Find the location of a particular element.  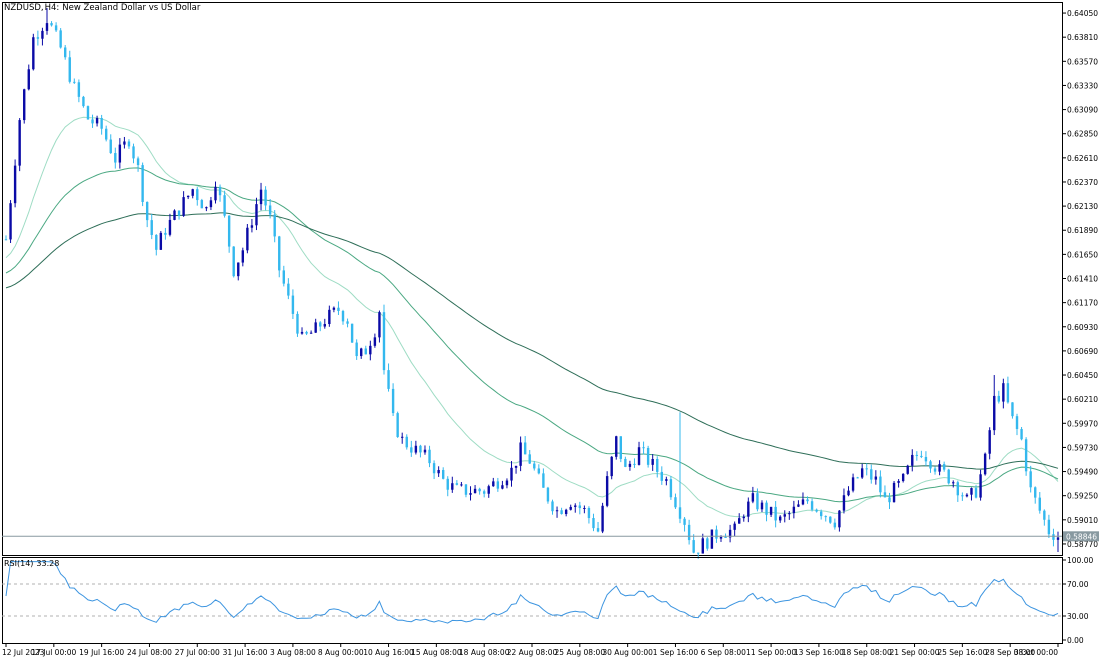

time-tick-label: 13 Sep 16:00 is located at coordinates (819, 652).